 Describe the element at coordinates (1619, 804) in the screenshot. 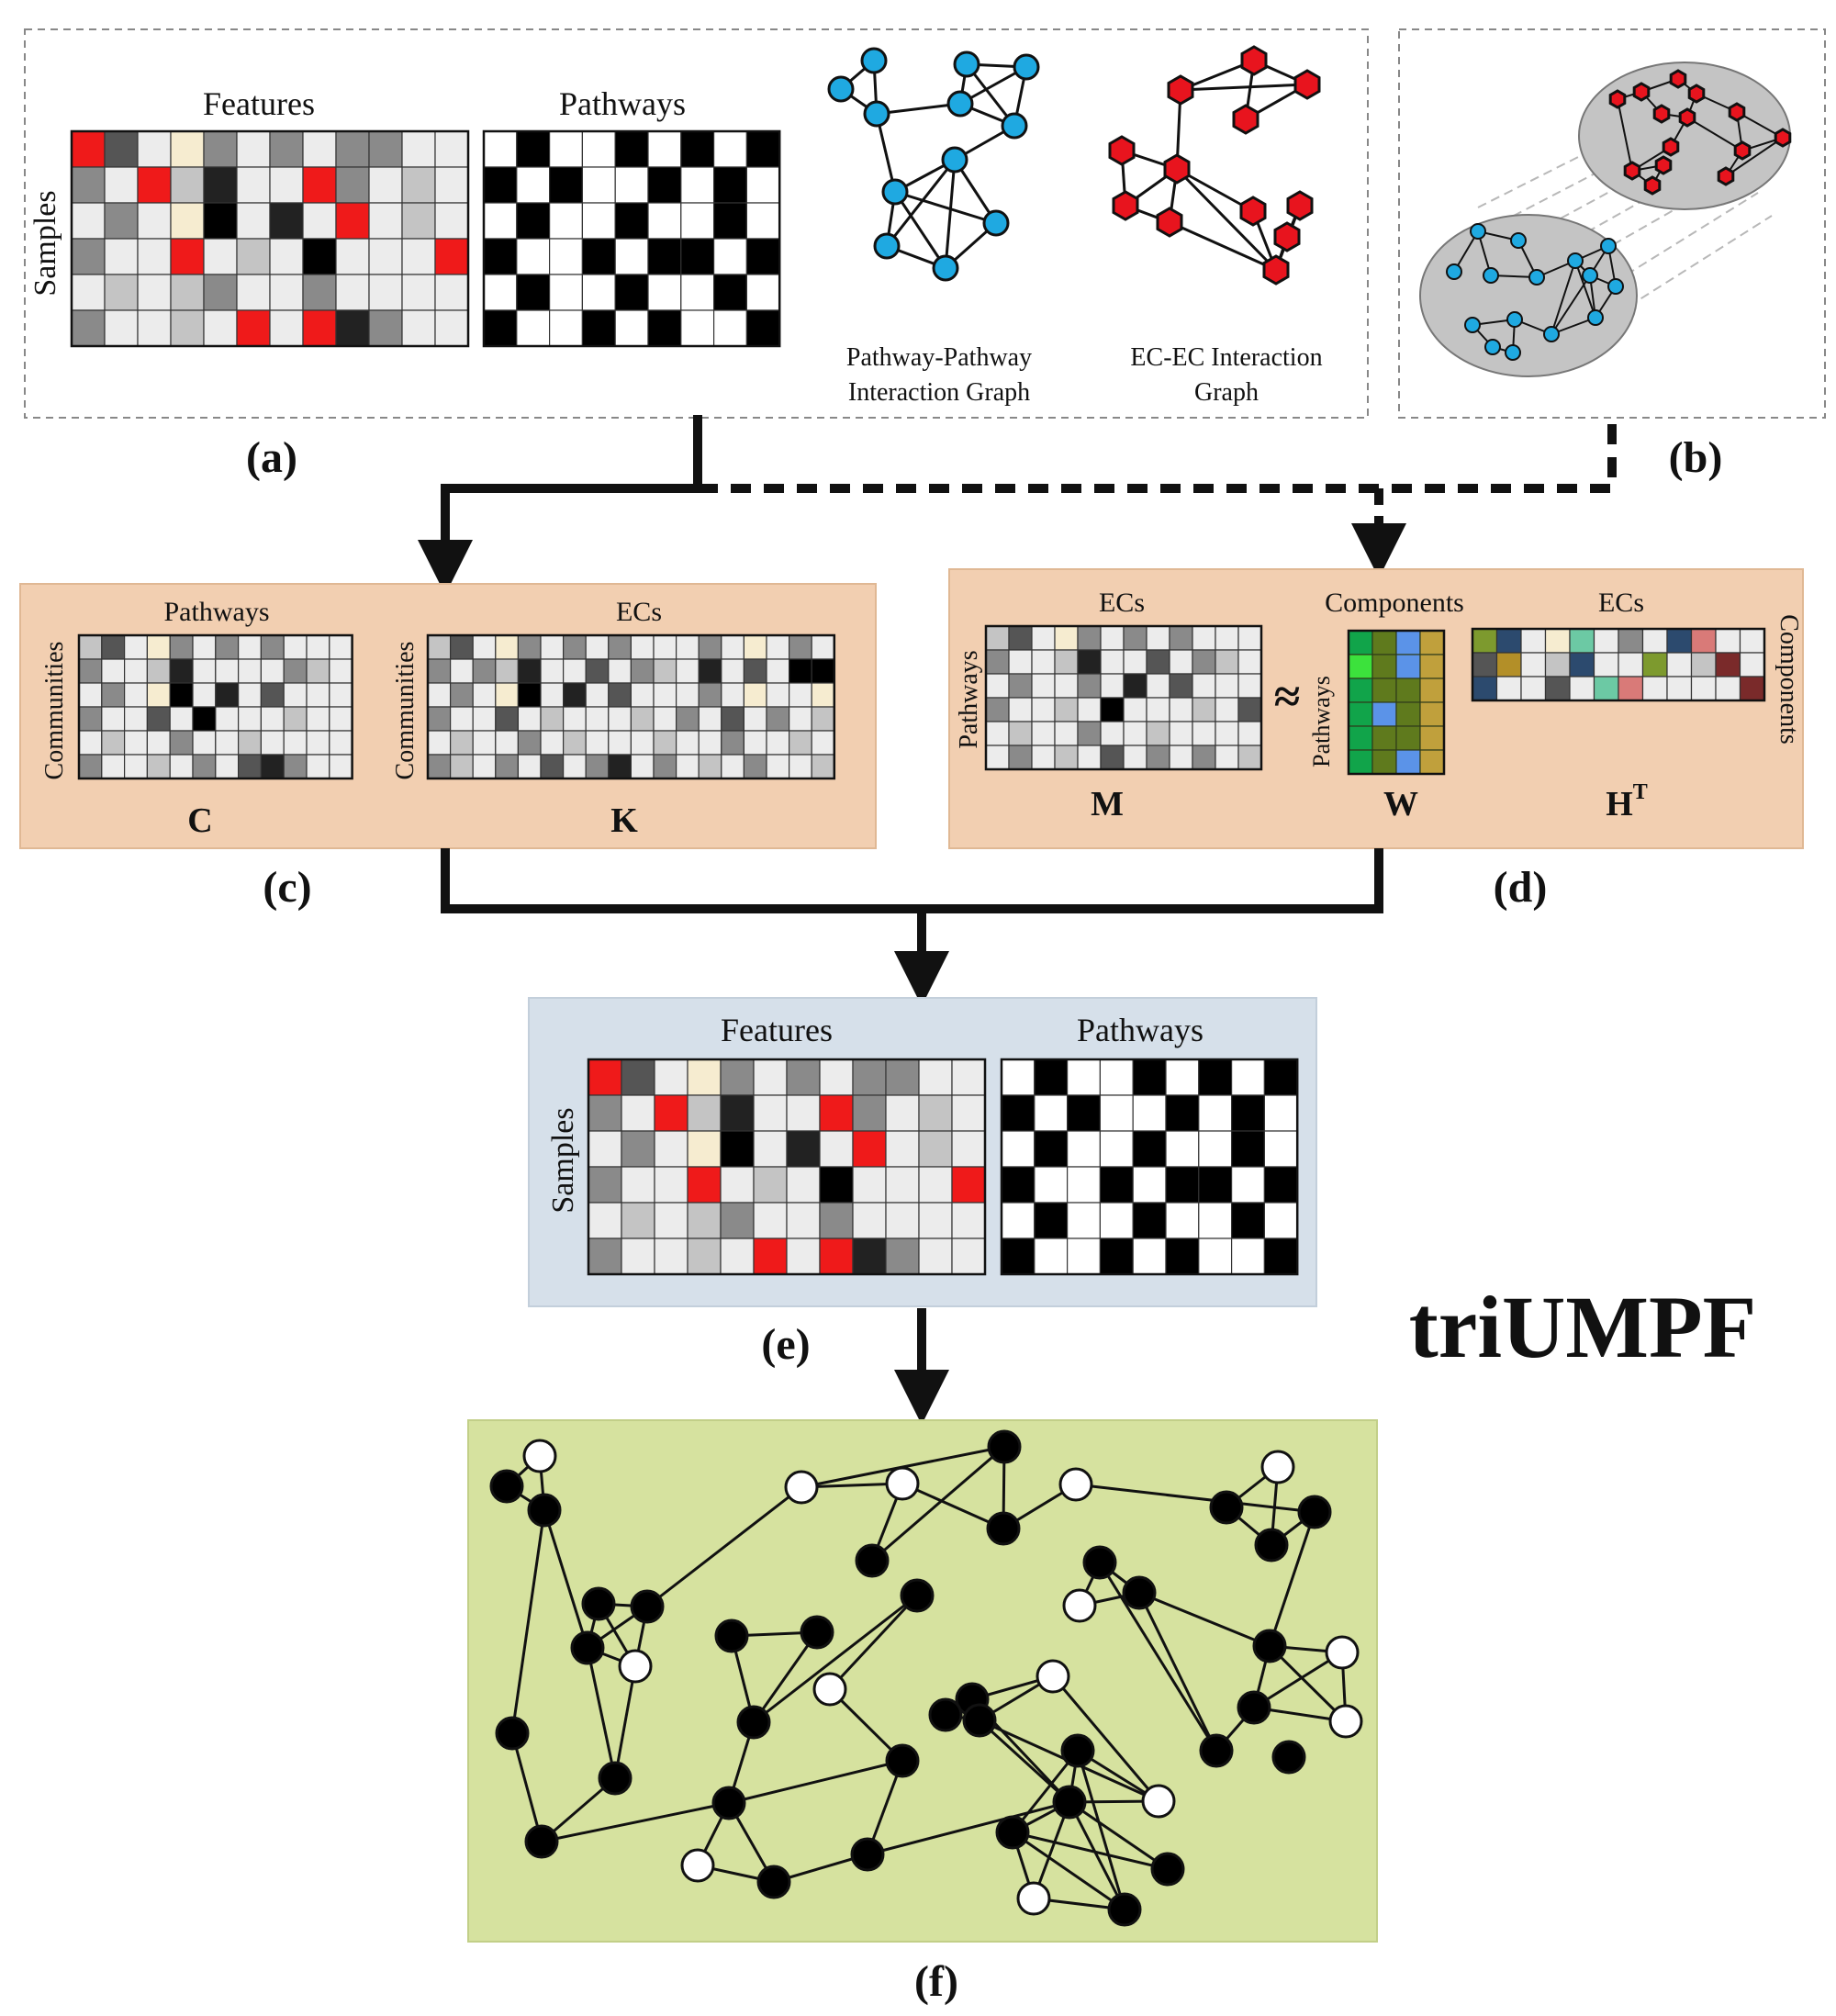

I see `matrix-h-base: H` at that location.